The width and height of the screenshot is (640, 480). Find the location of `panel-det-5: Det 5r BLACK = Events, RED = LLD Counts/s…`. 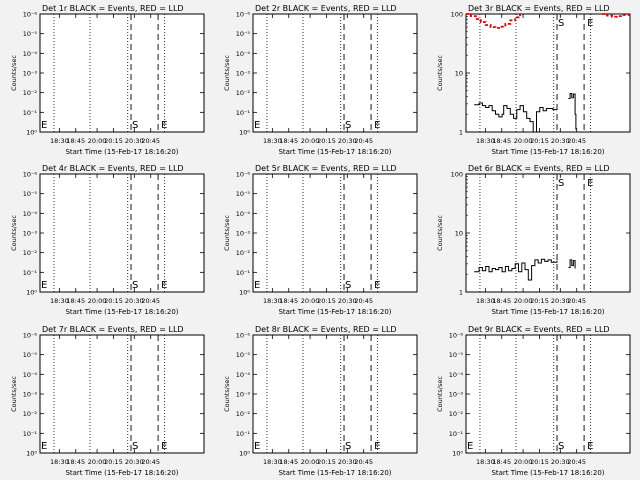

panel-det-5: Det 5r BLACK = Events, RED = LLD Counts/s… is located at coordinates (320, 240).